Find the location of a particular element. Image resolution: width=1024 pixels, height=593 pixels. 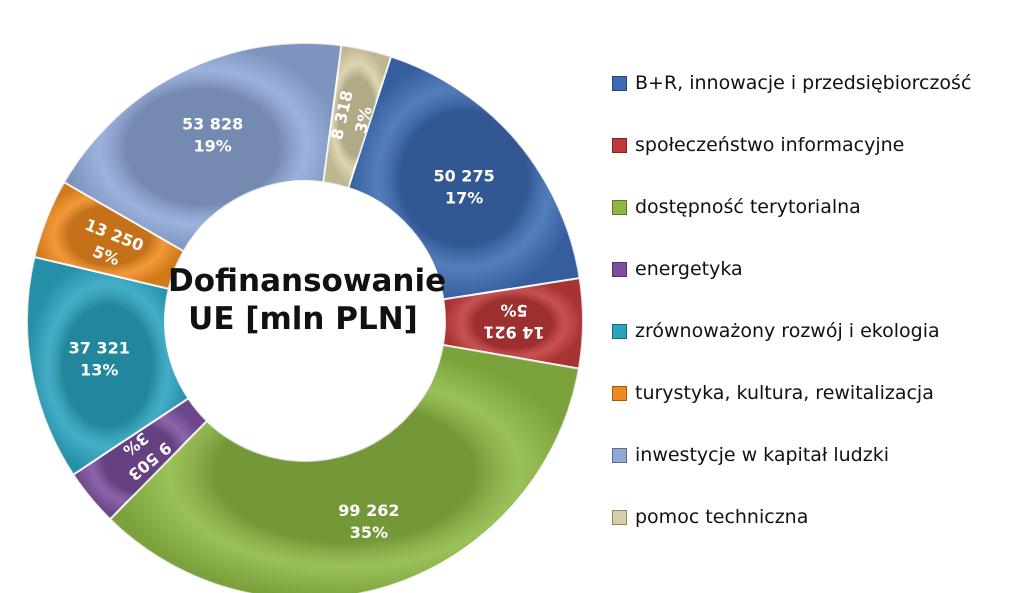

legend-item: turystyka, kultura, rewitalizacja is located at coordinates (817, 393).